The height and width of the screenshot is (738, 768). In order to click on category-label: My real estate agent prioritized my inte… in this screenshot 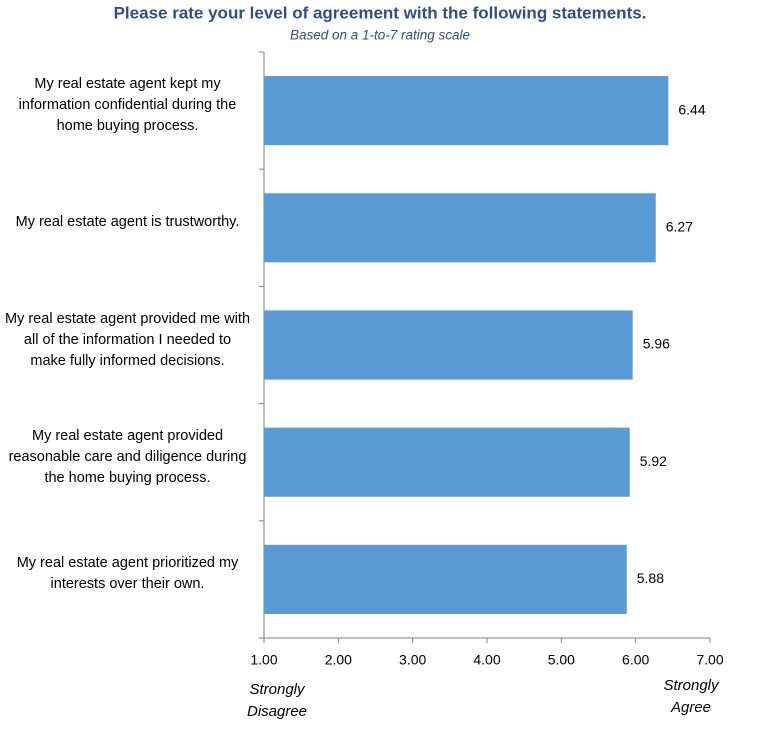, I will do `click(127, 574)`.